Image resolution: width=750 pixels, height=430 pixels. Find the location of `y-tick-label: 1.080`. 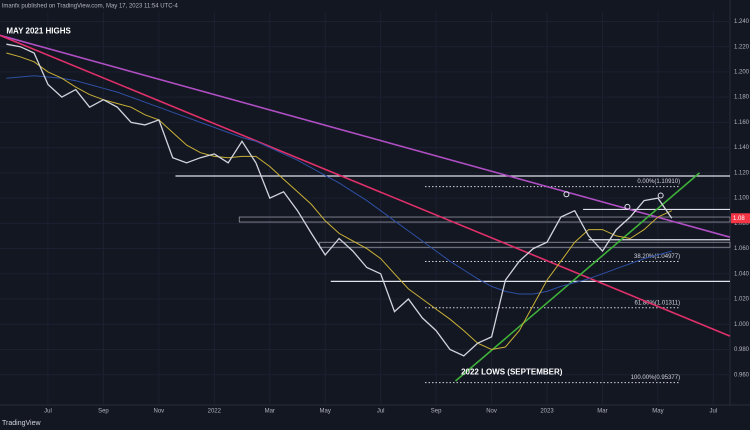

y-tick-label: 1.080 is located at coordinates (742, 224).